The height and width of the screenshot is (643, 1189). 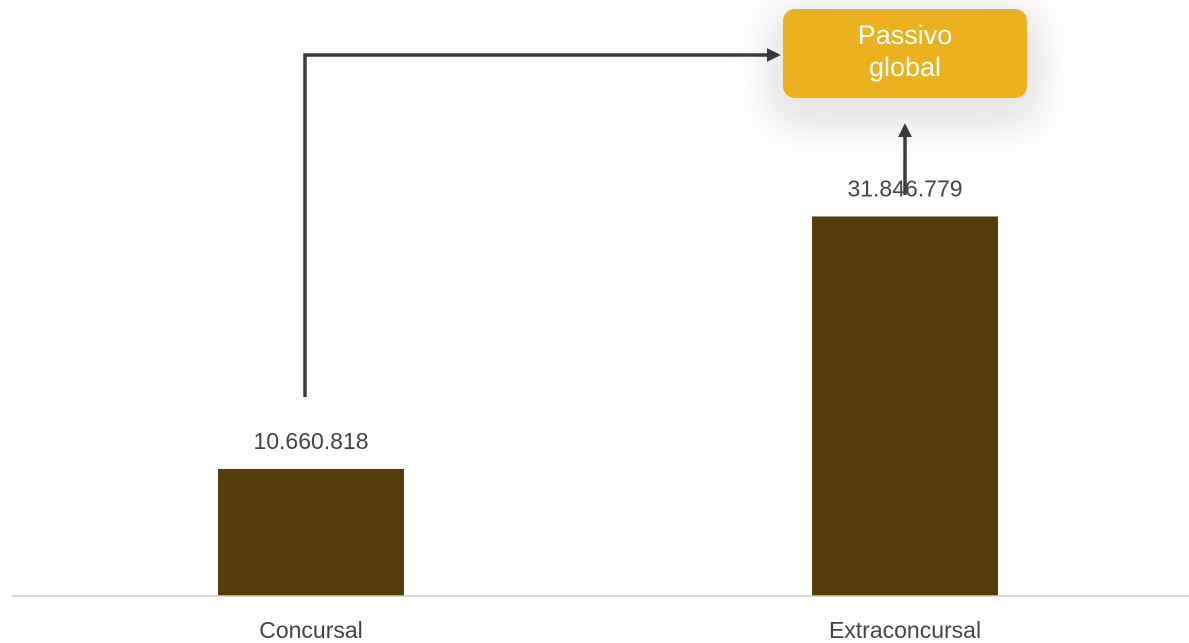 I want to click on passivo-global-label-line1: Passivo, so click(x=905, y=35).